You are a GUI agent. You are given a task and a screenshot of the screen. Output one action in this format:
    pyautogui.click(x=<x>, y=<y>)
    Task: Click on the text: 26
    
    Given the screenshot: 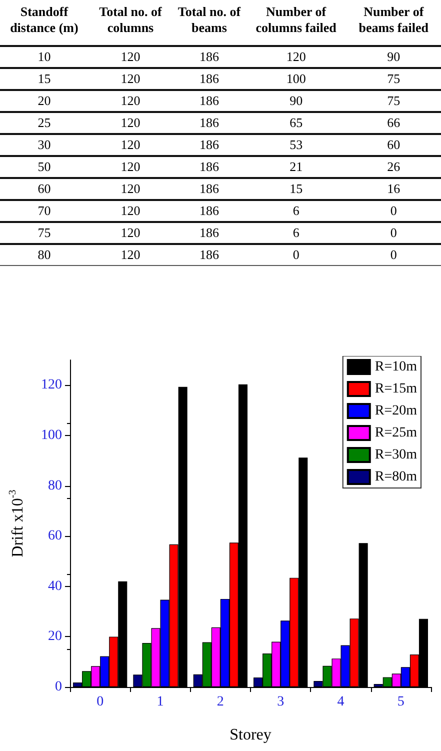 What is the action you would take?
    pyautogui.click(x=393, y=167)
    